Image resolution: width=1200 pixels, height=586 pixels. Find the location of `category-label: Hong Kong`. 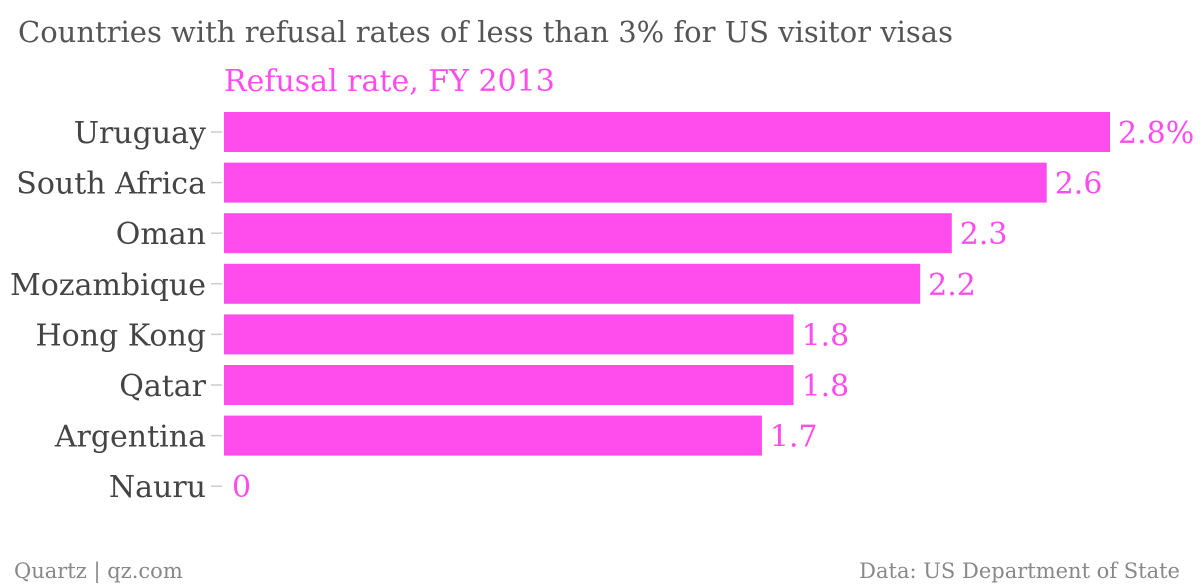

category-label: Hong Kong is located at coordinates (121, 335).